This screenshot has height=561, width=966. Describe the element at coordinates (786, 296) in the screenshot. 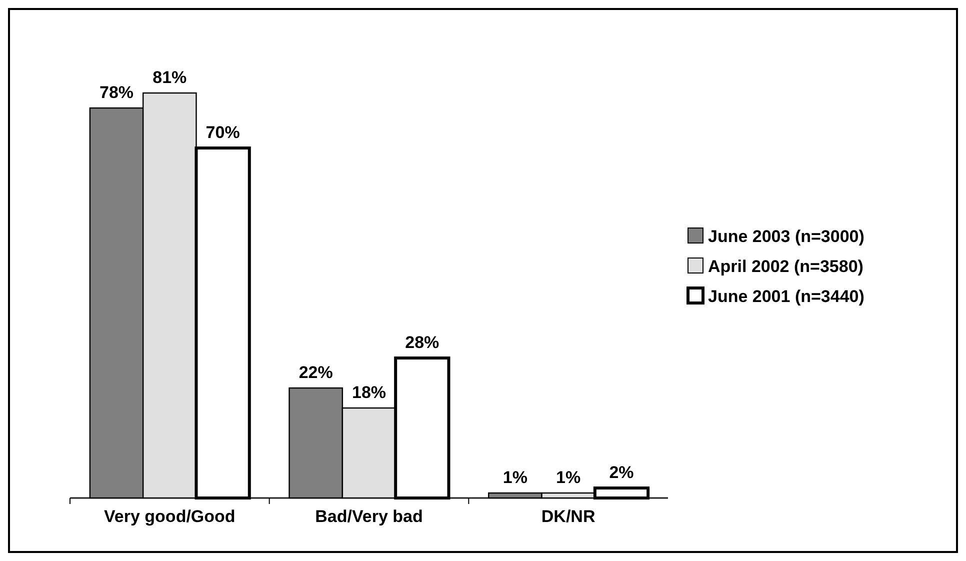

I see `legend-label: June 2001 (n=3440)` at that location.